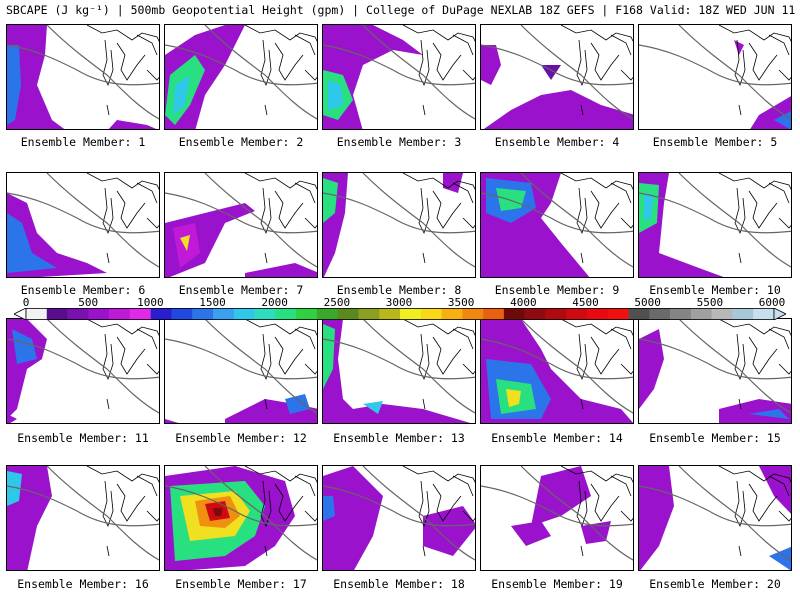  I want to click on ensemble-member-label: Ensemble Member: 9, so click(557, 290).